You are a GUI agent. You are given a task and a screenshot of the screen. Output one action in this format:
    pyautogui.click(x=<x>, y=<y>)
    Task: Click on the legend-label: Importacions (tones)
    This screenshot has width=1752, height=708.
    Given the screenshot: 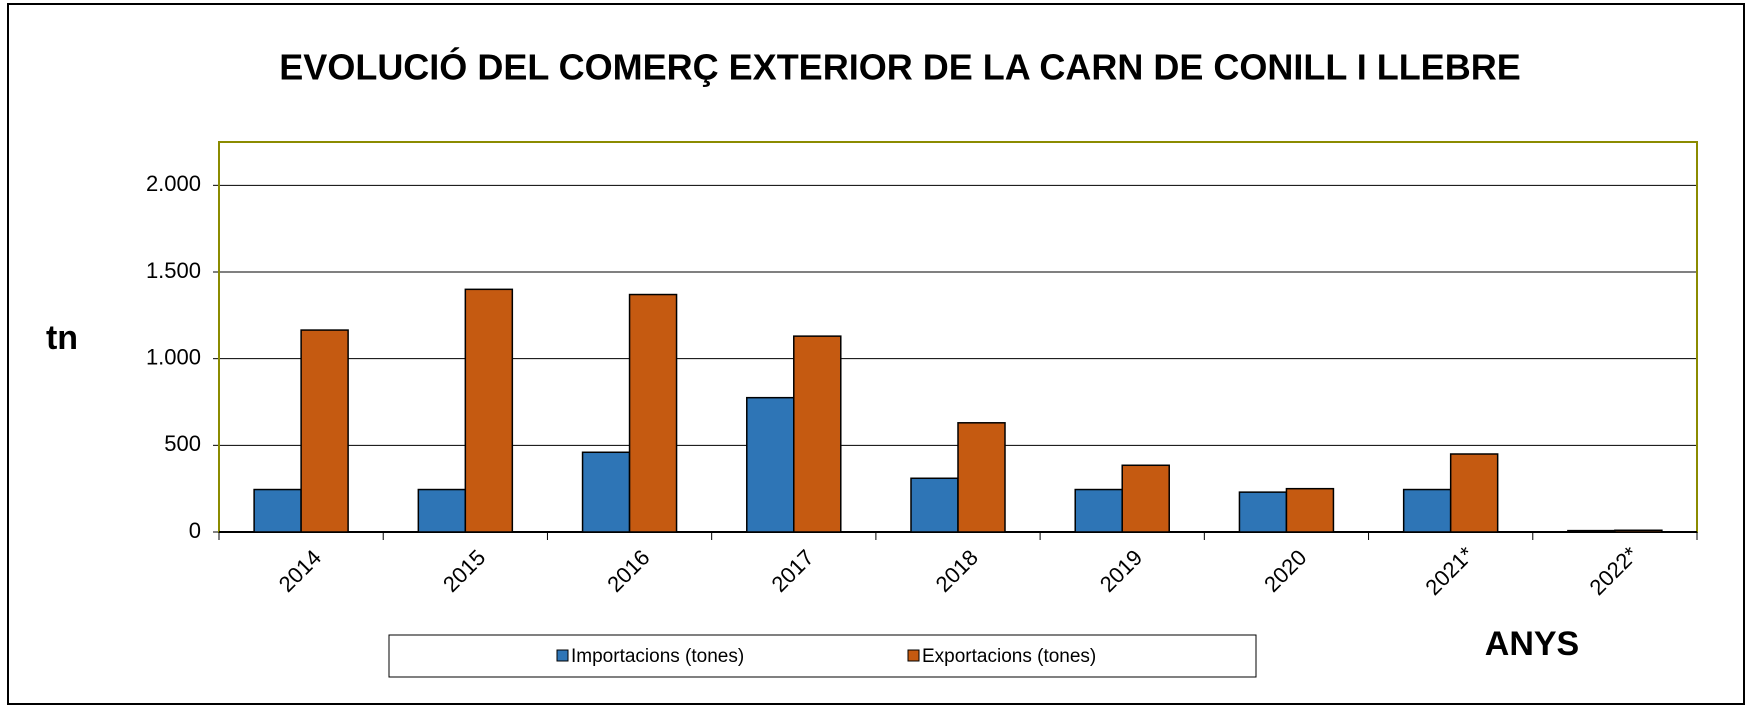 What is the action you would take?
    pyautogui.click(x=657, y=656)
    